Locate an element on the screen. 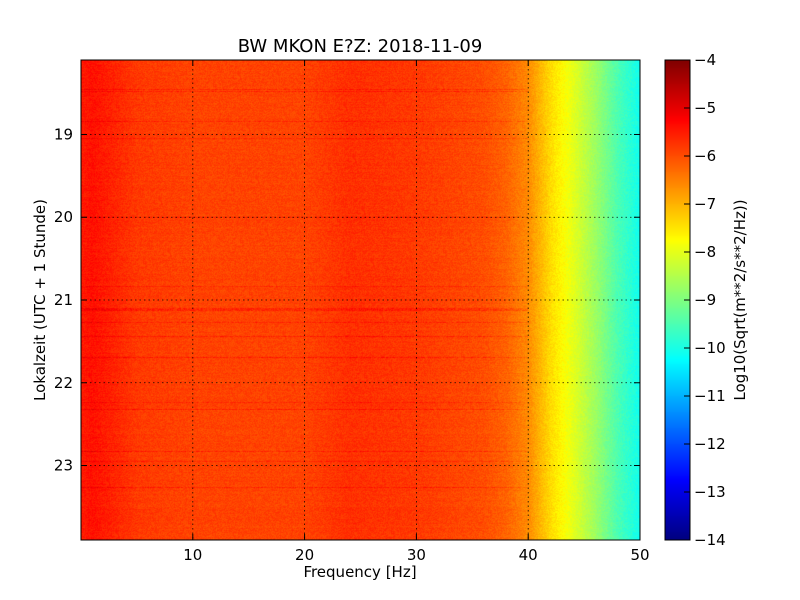  y-tick-label: 21 is located at coordinates (63, 300).